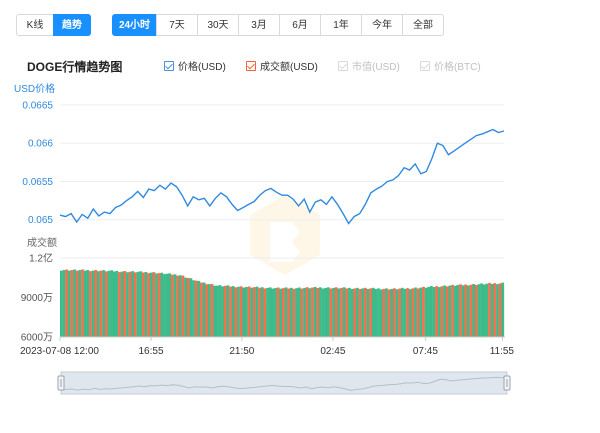  Describe the element at coordinates (42, 242) in the screenshot. I see `volume-axis-title: 成交额` at that location.